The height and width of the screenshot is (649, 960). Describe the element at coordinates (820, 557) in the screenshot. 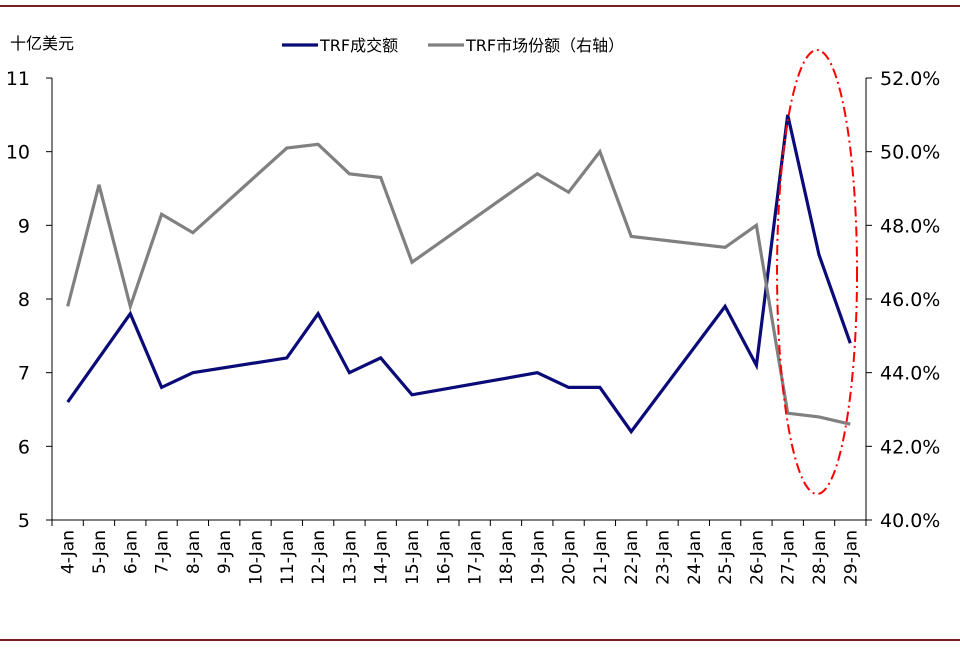

I see `x-tick-label: 28-Jan` at that location.